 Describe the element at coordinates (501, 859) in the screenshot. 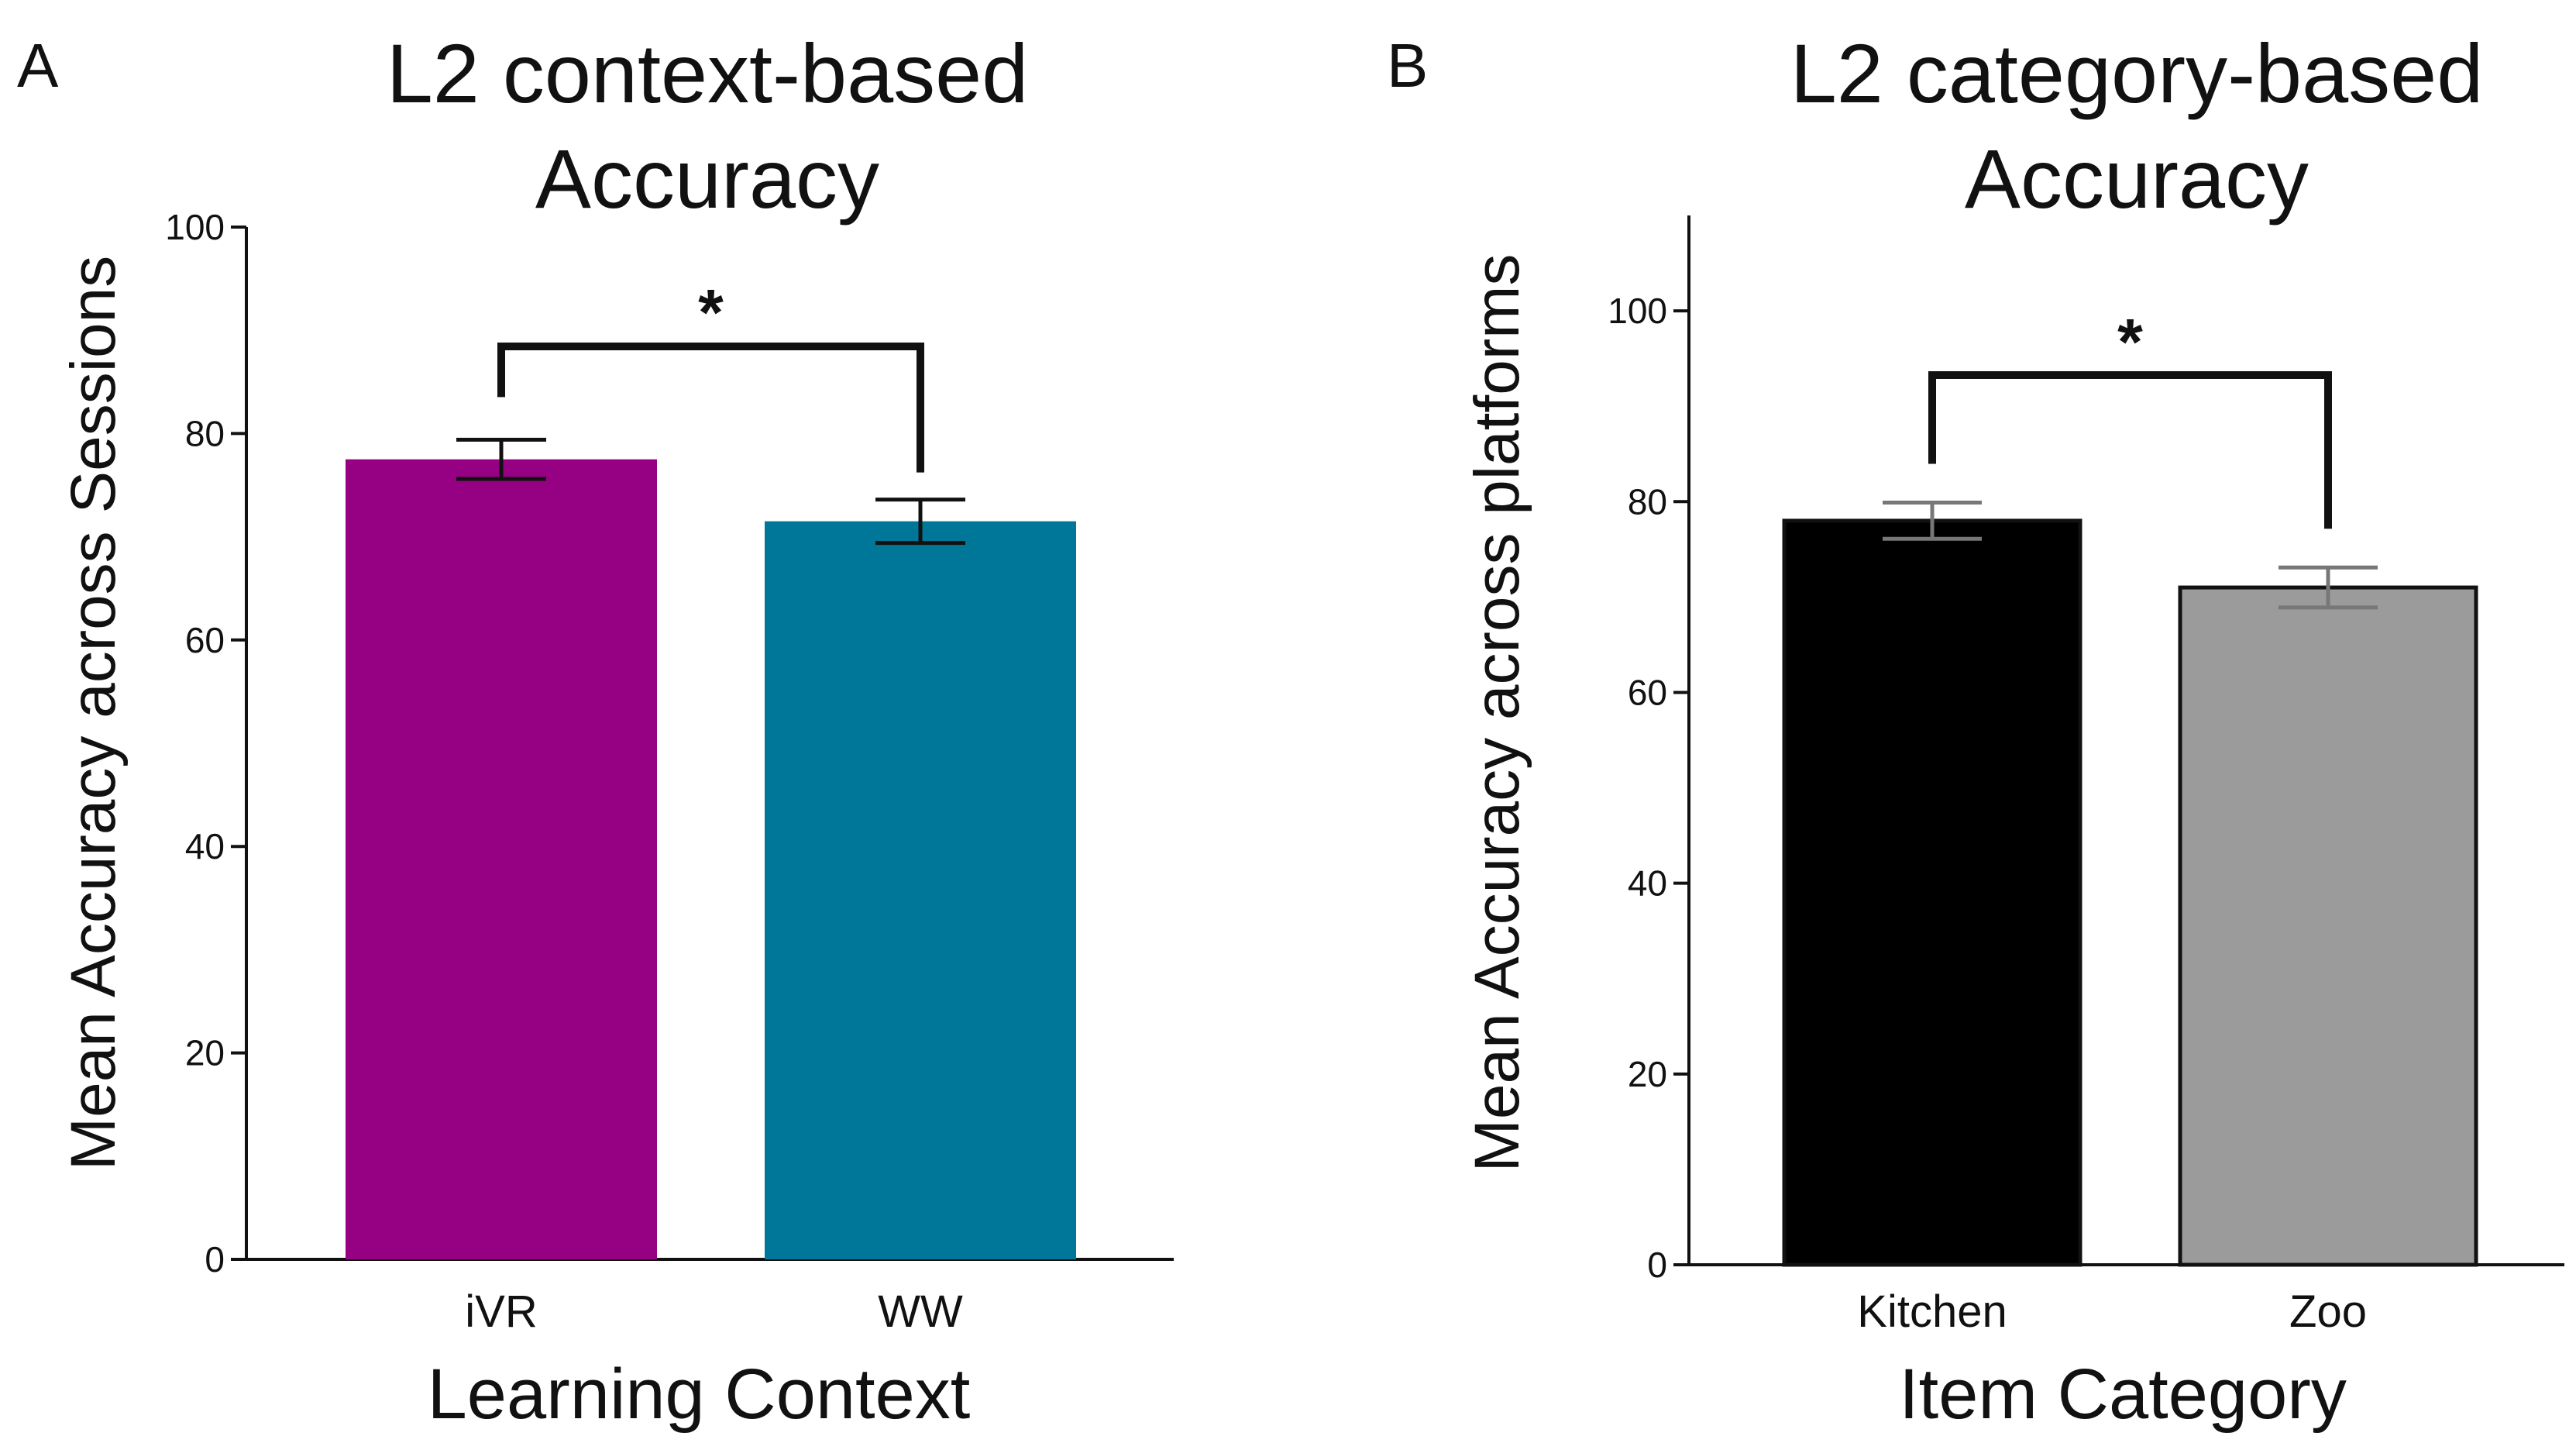

I see `panel-a-bar-ivr` at that location.